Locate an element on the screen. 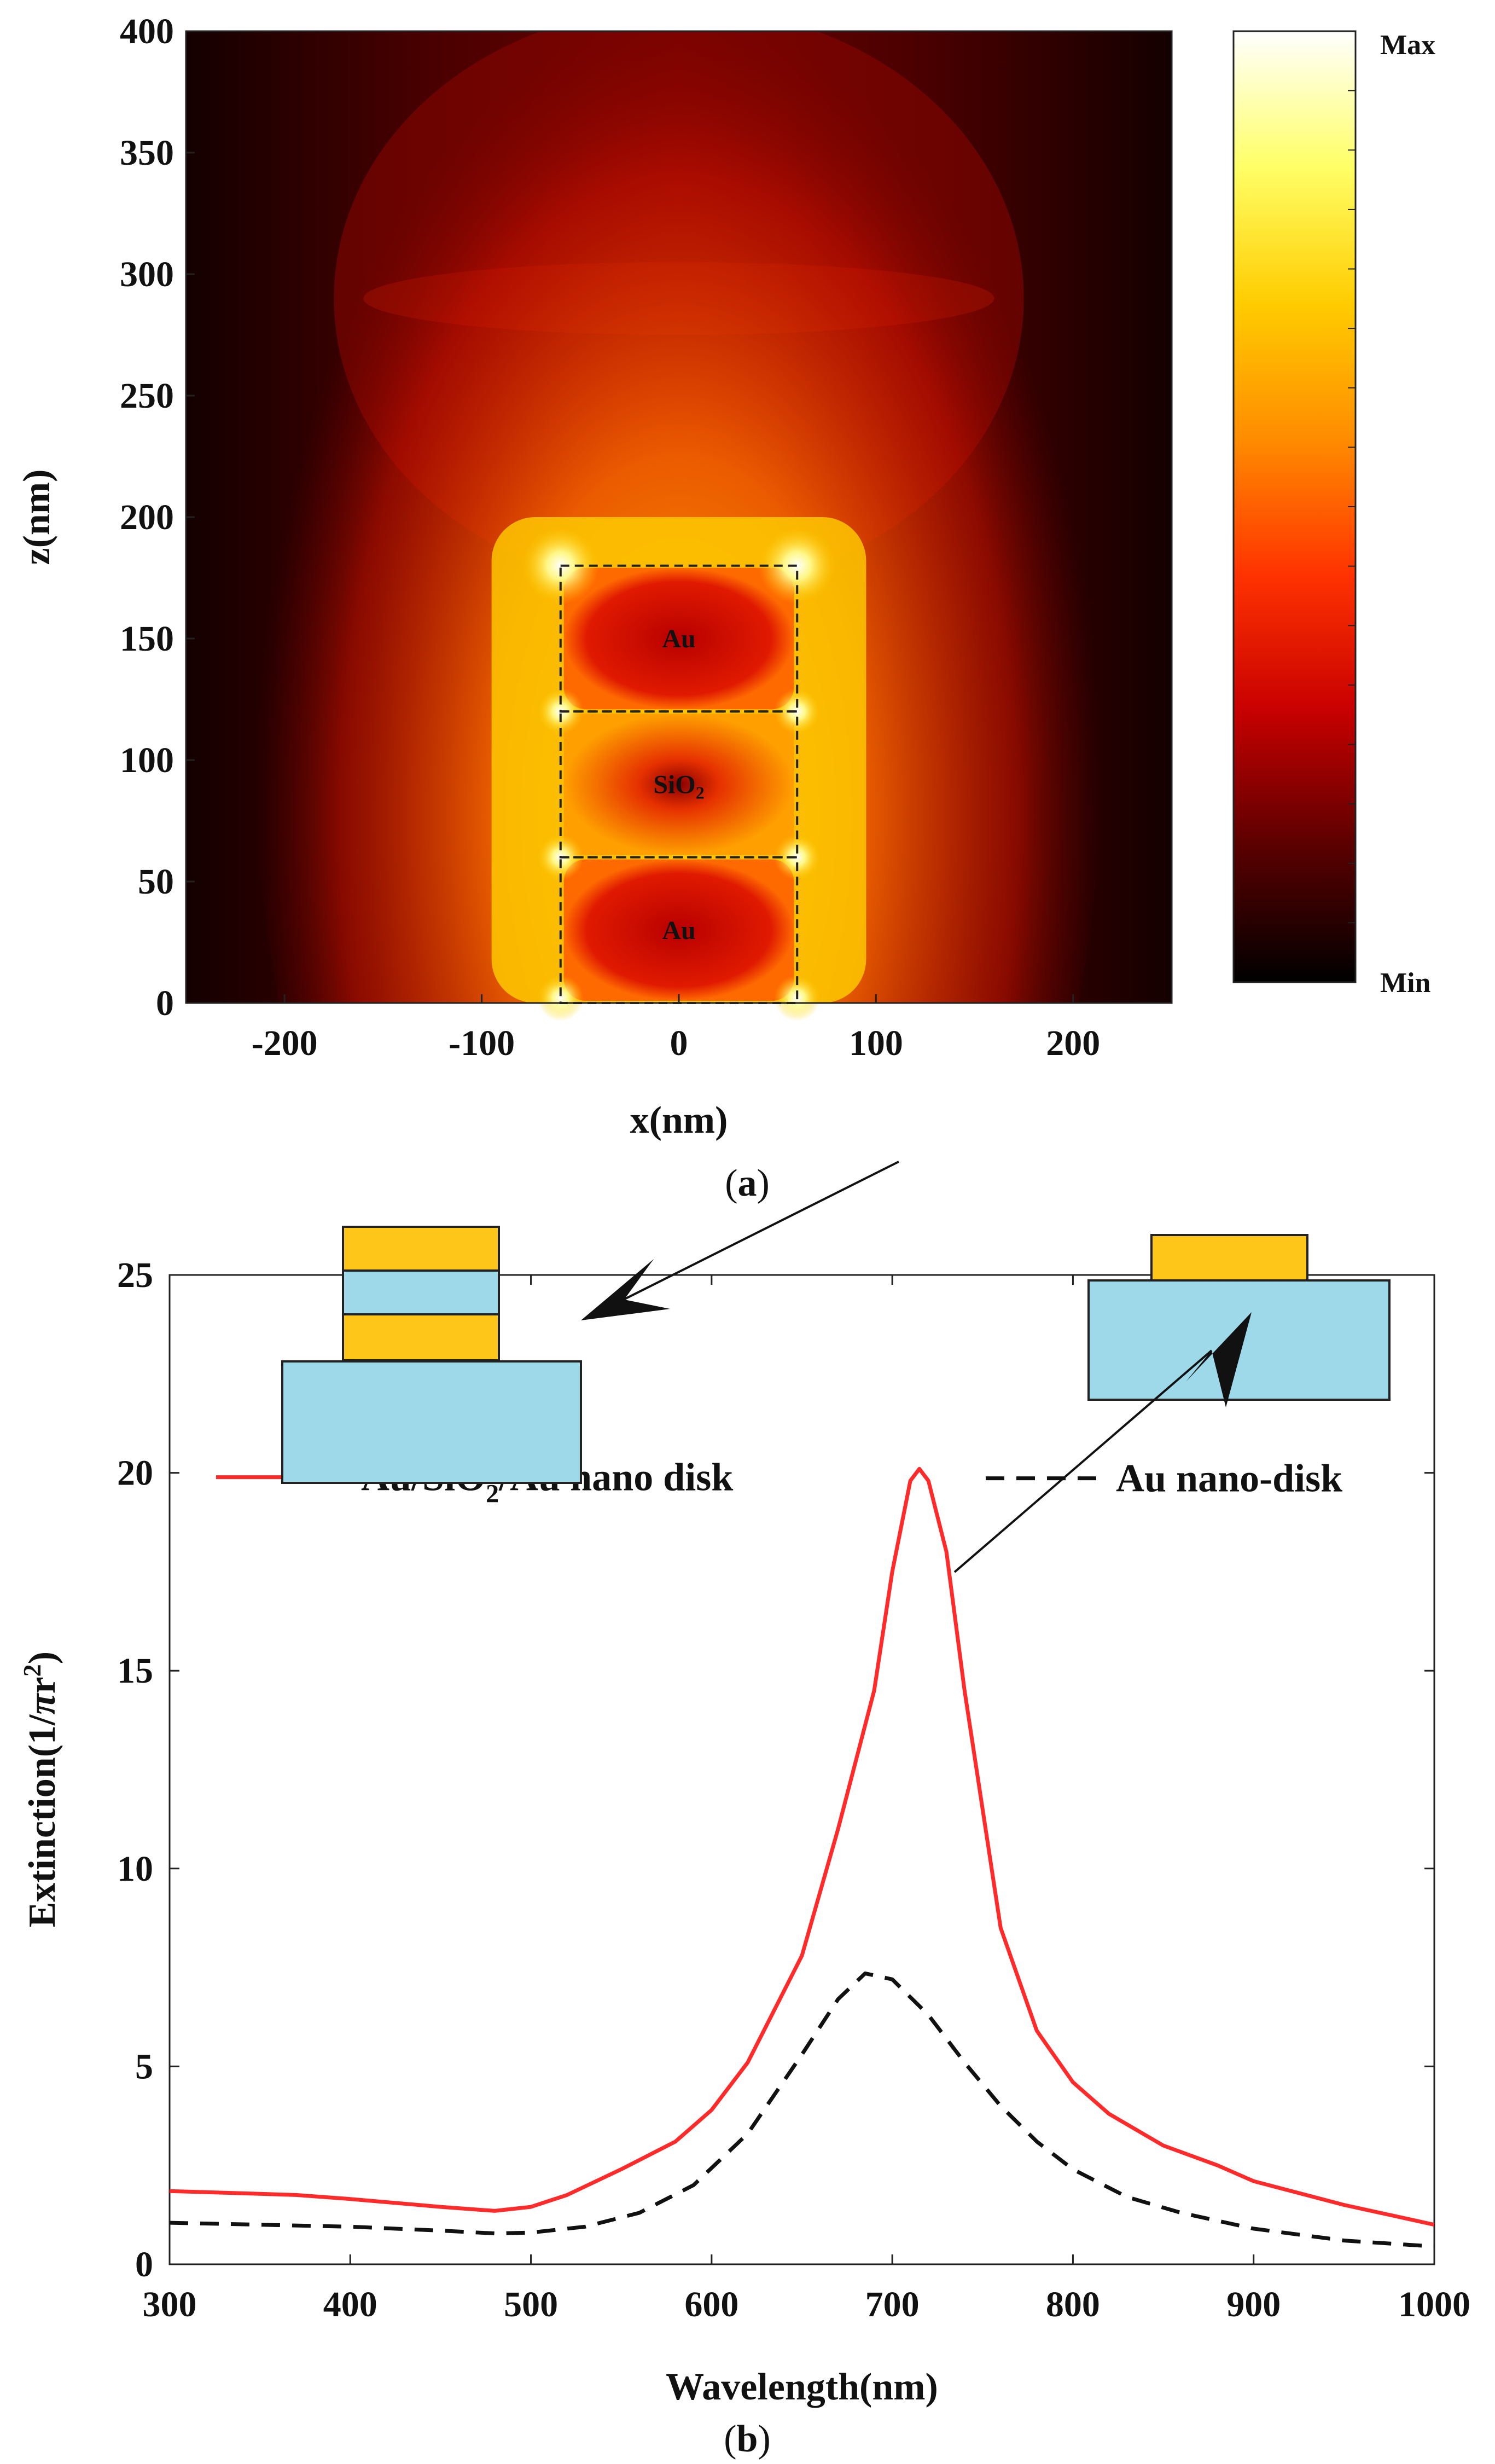 The image size is (1495, 2464). inset-multilayer-disk is located at coordinates (431, 1355).